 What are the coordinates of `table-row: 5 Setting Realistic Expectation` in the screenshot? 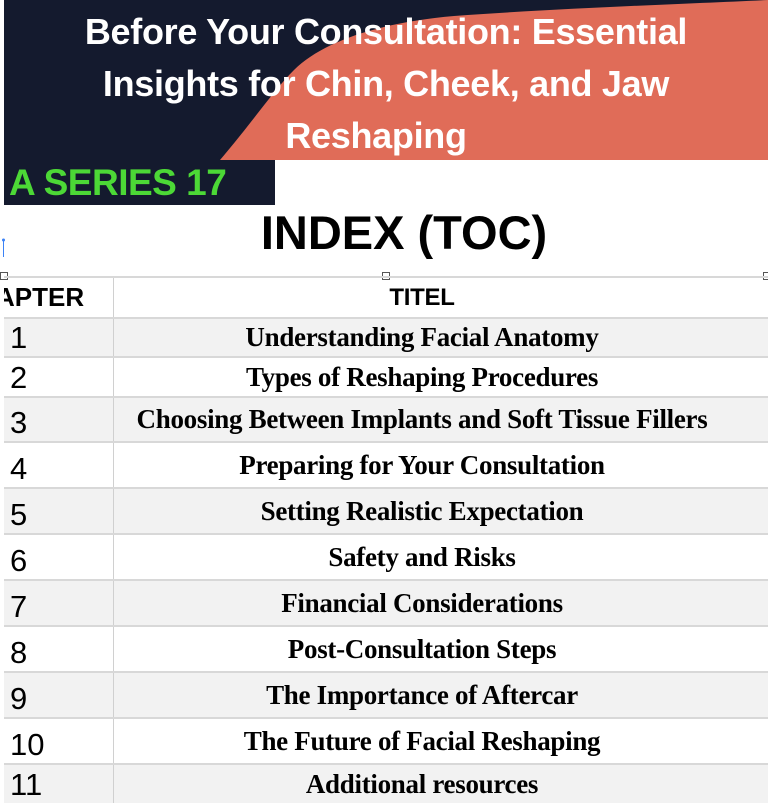 It's located at (386, 510).